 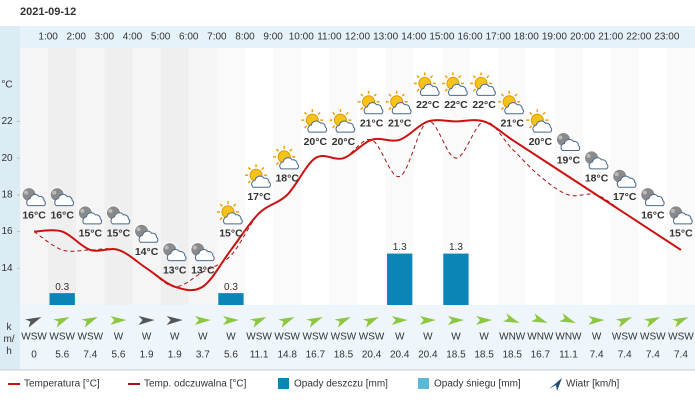 What do you see at coordinates (413, 37) in the screenshot?
I see `hour-label: 14:00` at bounding box center [413, 37].